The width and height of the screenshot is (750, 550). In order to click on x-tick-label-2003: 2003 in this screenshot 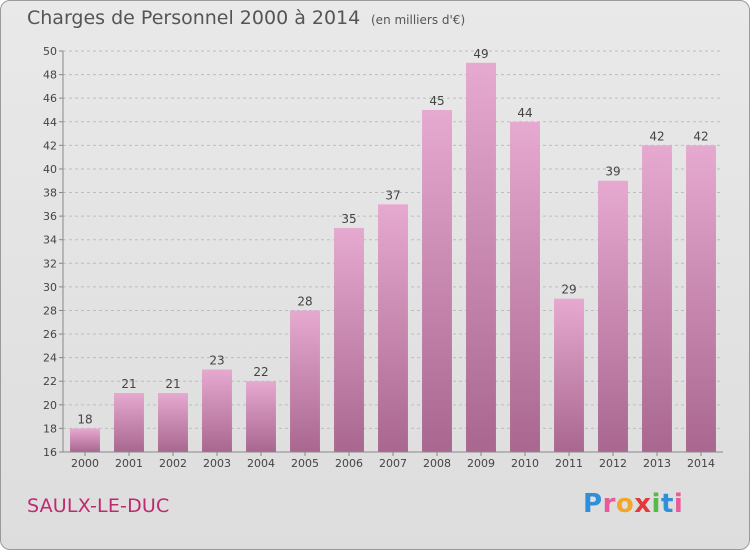, I will do `click(217, 463)`.